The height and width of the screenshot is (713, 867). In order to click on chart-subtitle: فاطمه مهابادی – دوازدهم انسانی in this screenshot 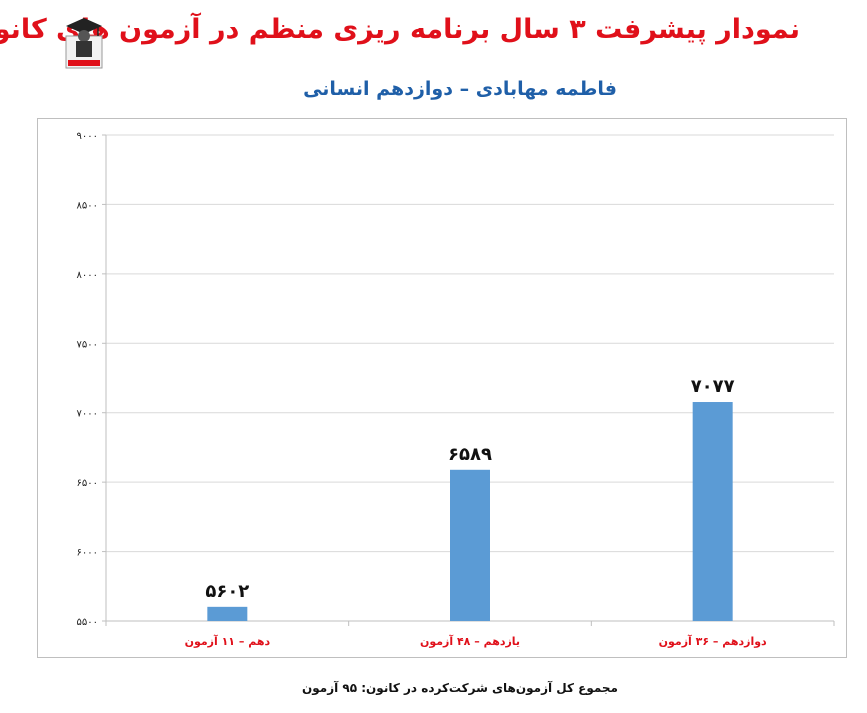, I will do `click(460, 89)`.